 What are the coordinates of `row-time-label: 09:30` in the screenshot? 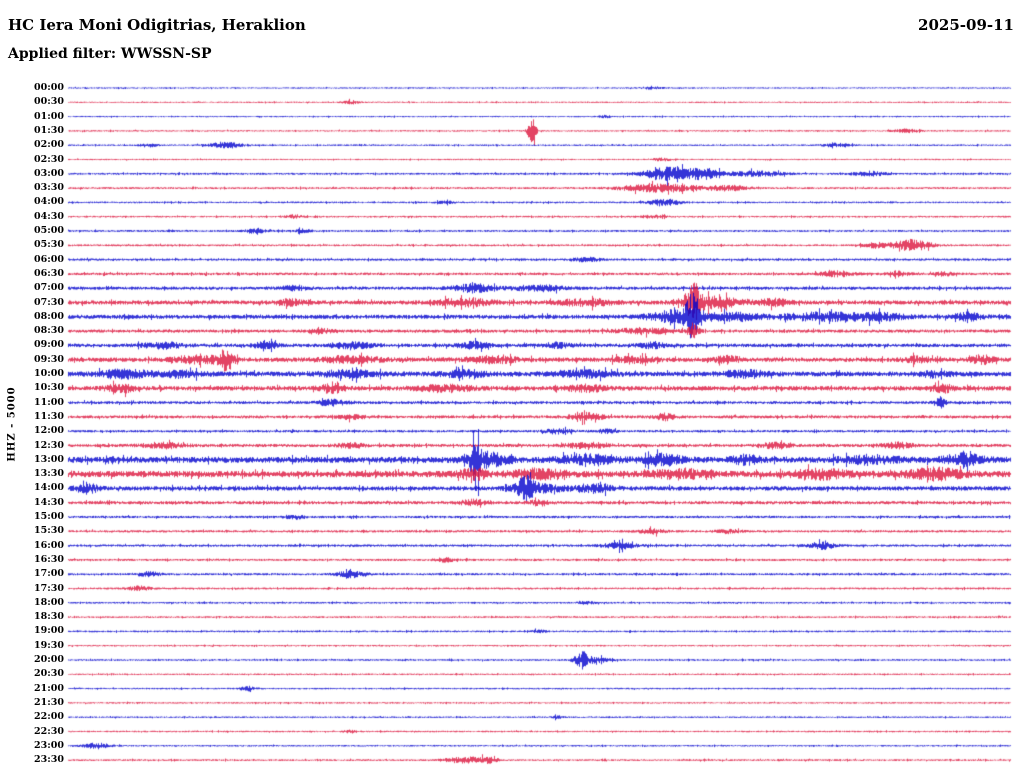 It's located at (49, 359).